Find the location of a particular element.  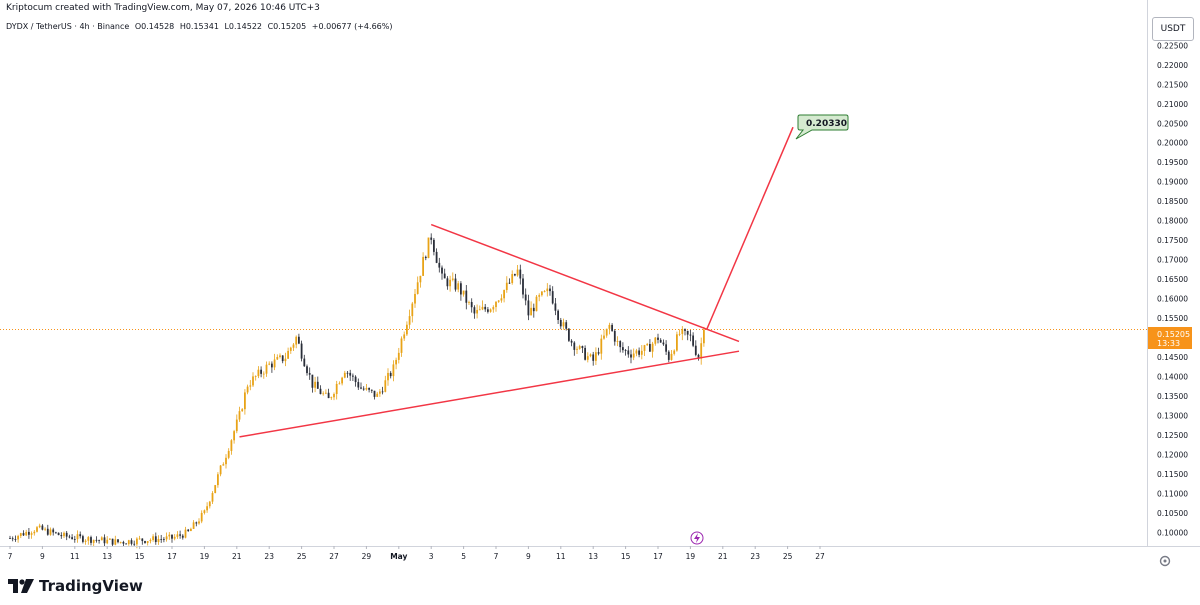

time-tick-label: 29 is located at coordinates (367, 556).